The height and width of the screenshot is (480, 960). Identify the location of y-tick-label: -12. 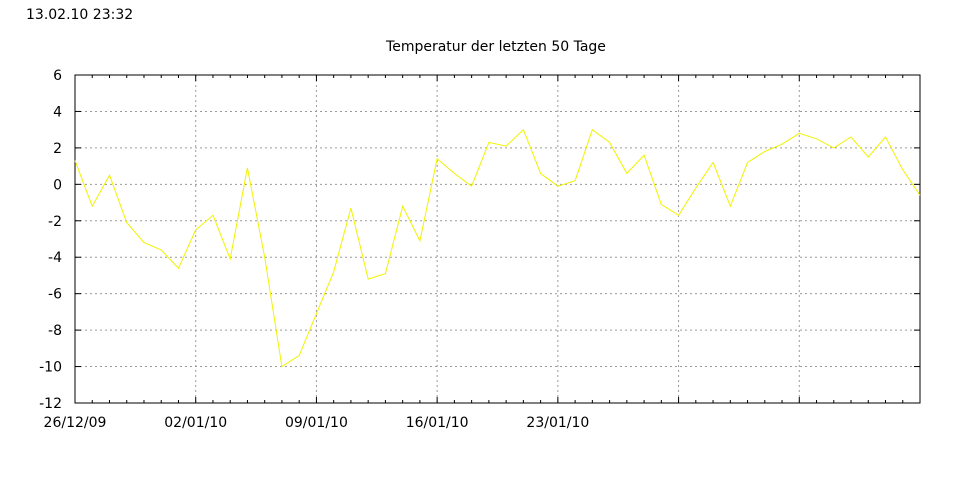
(50, 404).